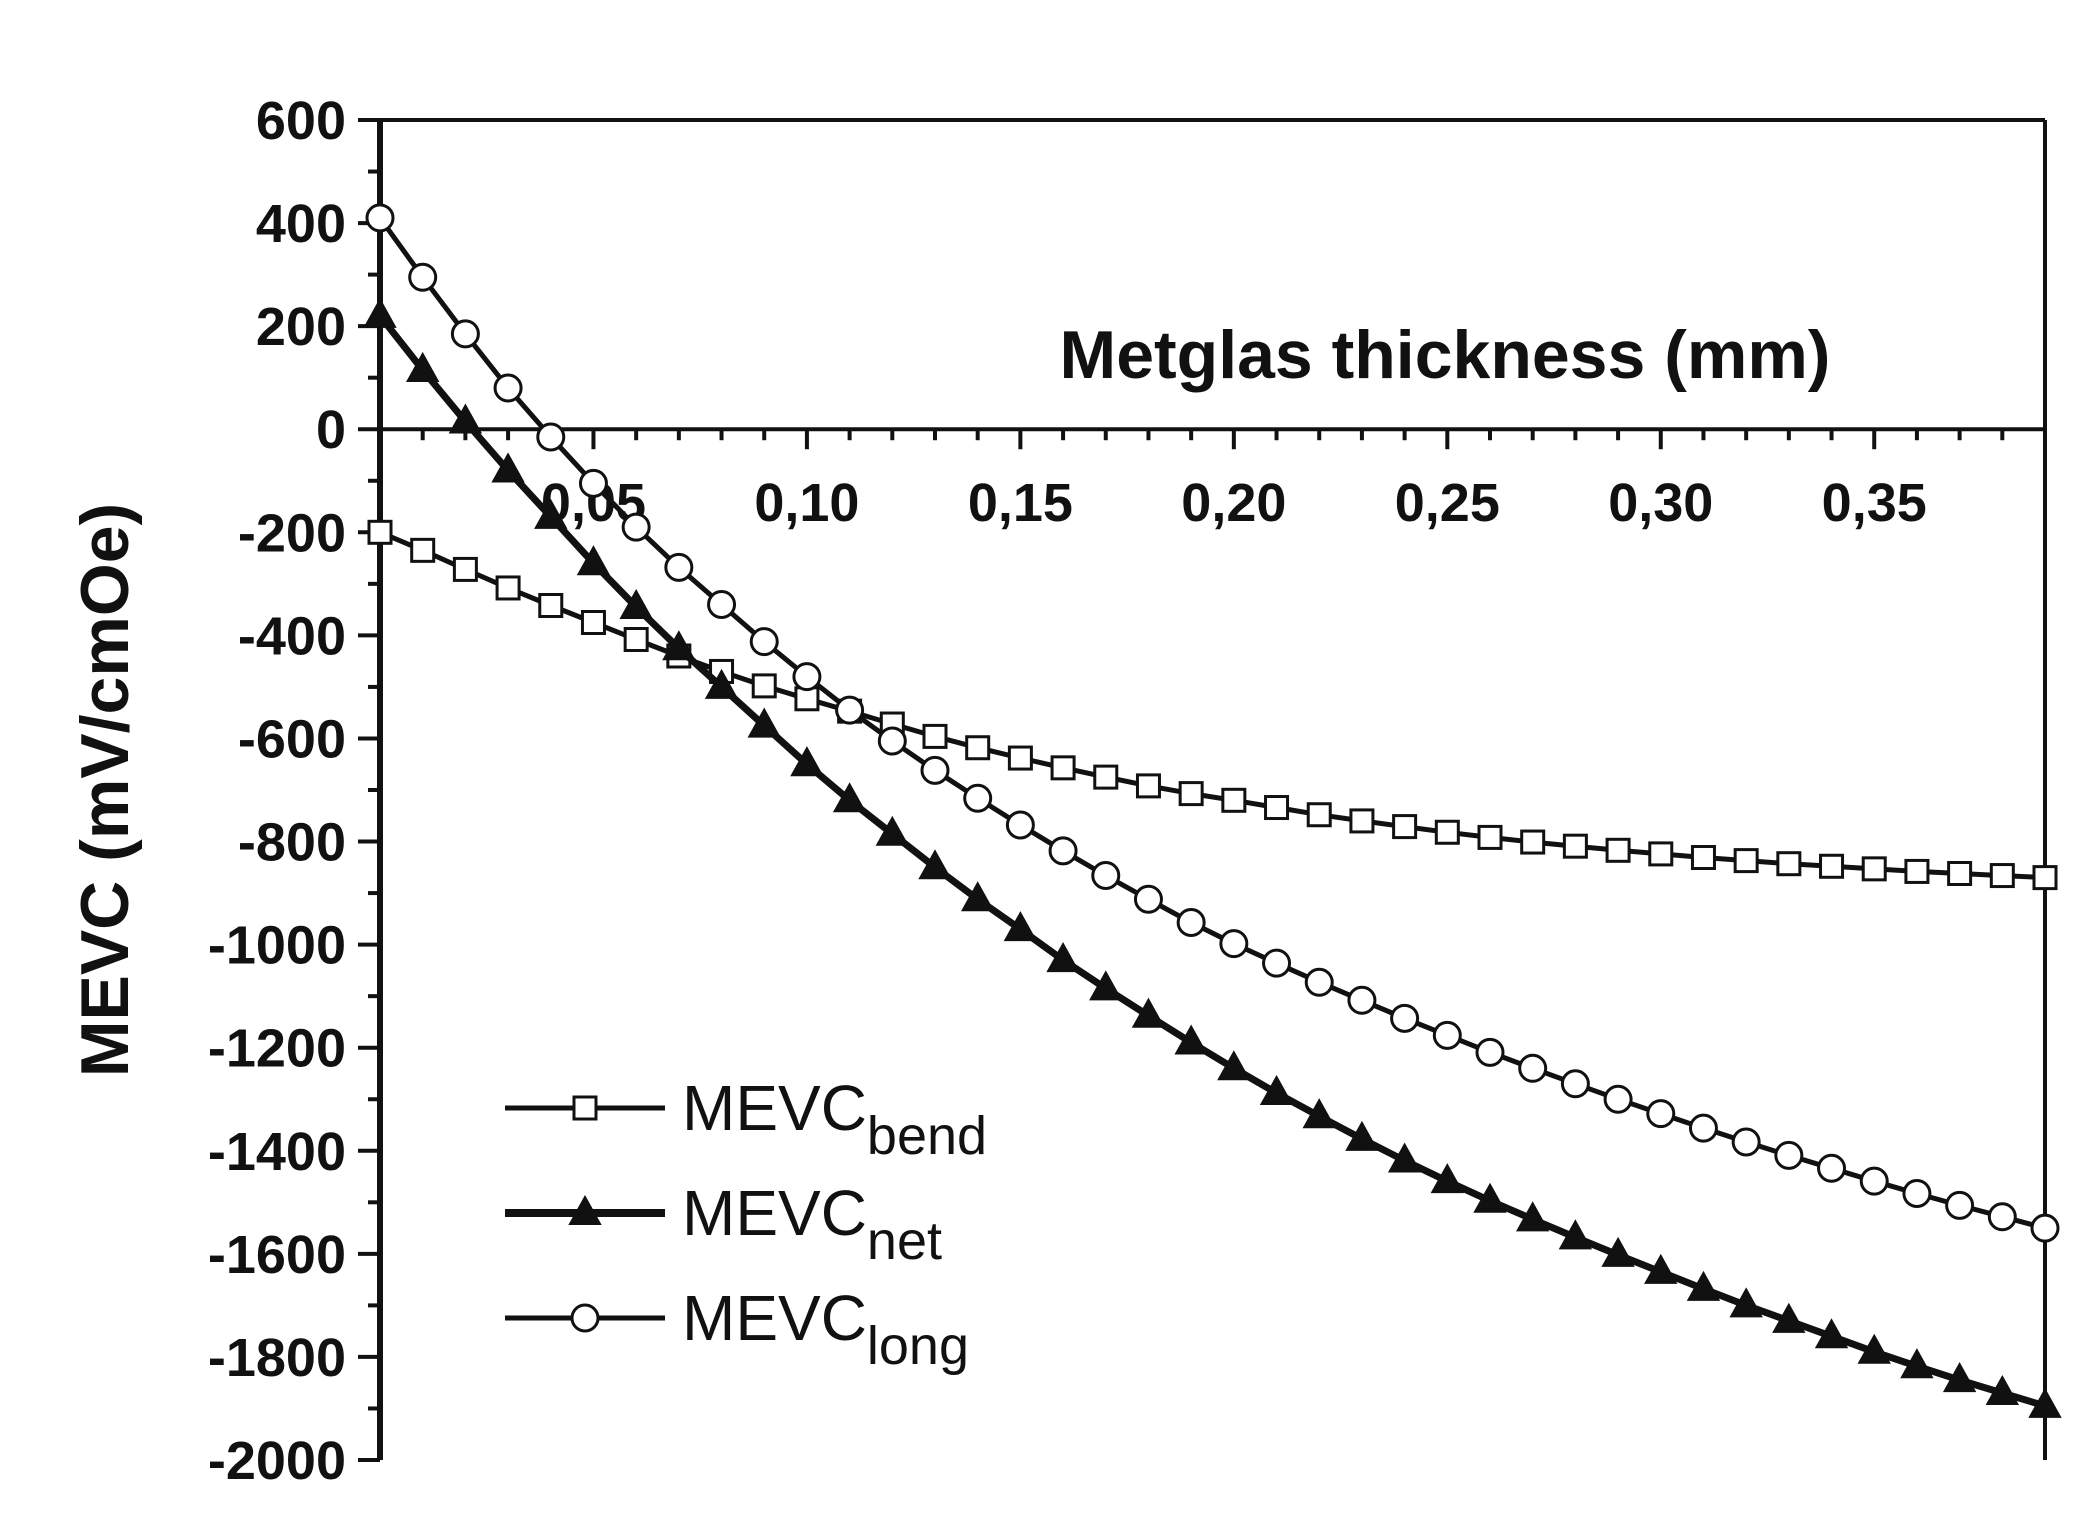 This screenshot has height=1524, width=2084. What do you see at coordinates (105, 790) in the screenshot?
I see `y-axis-title: MEVC (mV/cmOe)` at bounding box center [105, 790].